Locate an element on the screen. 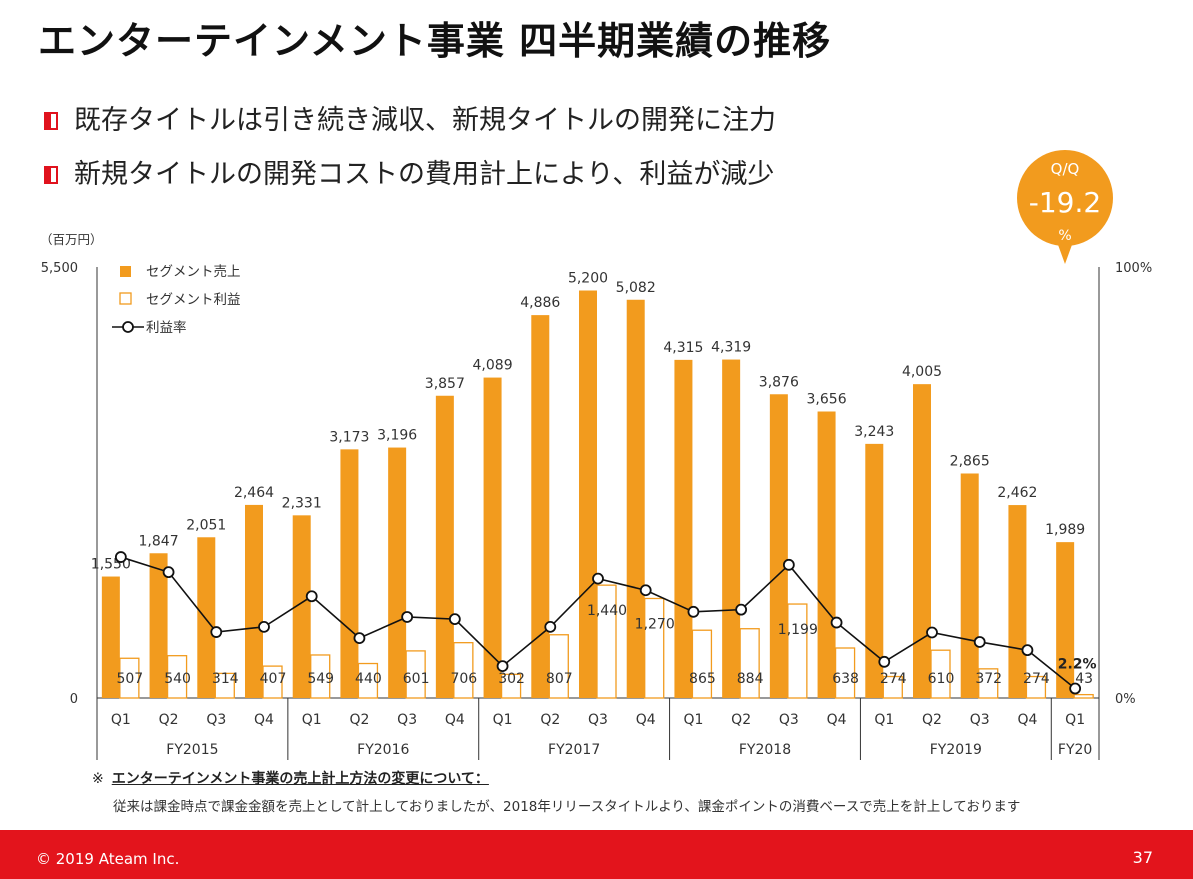  bullet-1-text: 既存タイトルは引き続き減収、新規タイトルの開発に注力 is located at coordinates (425, 120).